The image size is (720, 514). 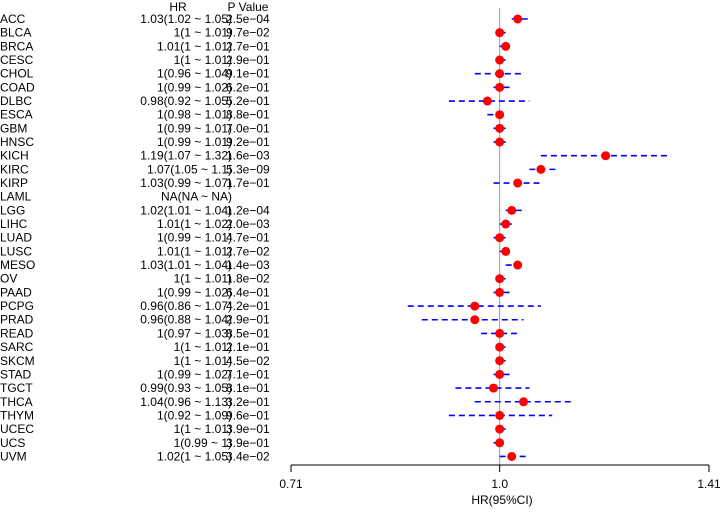 What do you see at coordinates (12, 443) in the screenshot?
I see `cancer-label: UCS` at bounding box center [12, 443].